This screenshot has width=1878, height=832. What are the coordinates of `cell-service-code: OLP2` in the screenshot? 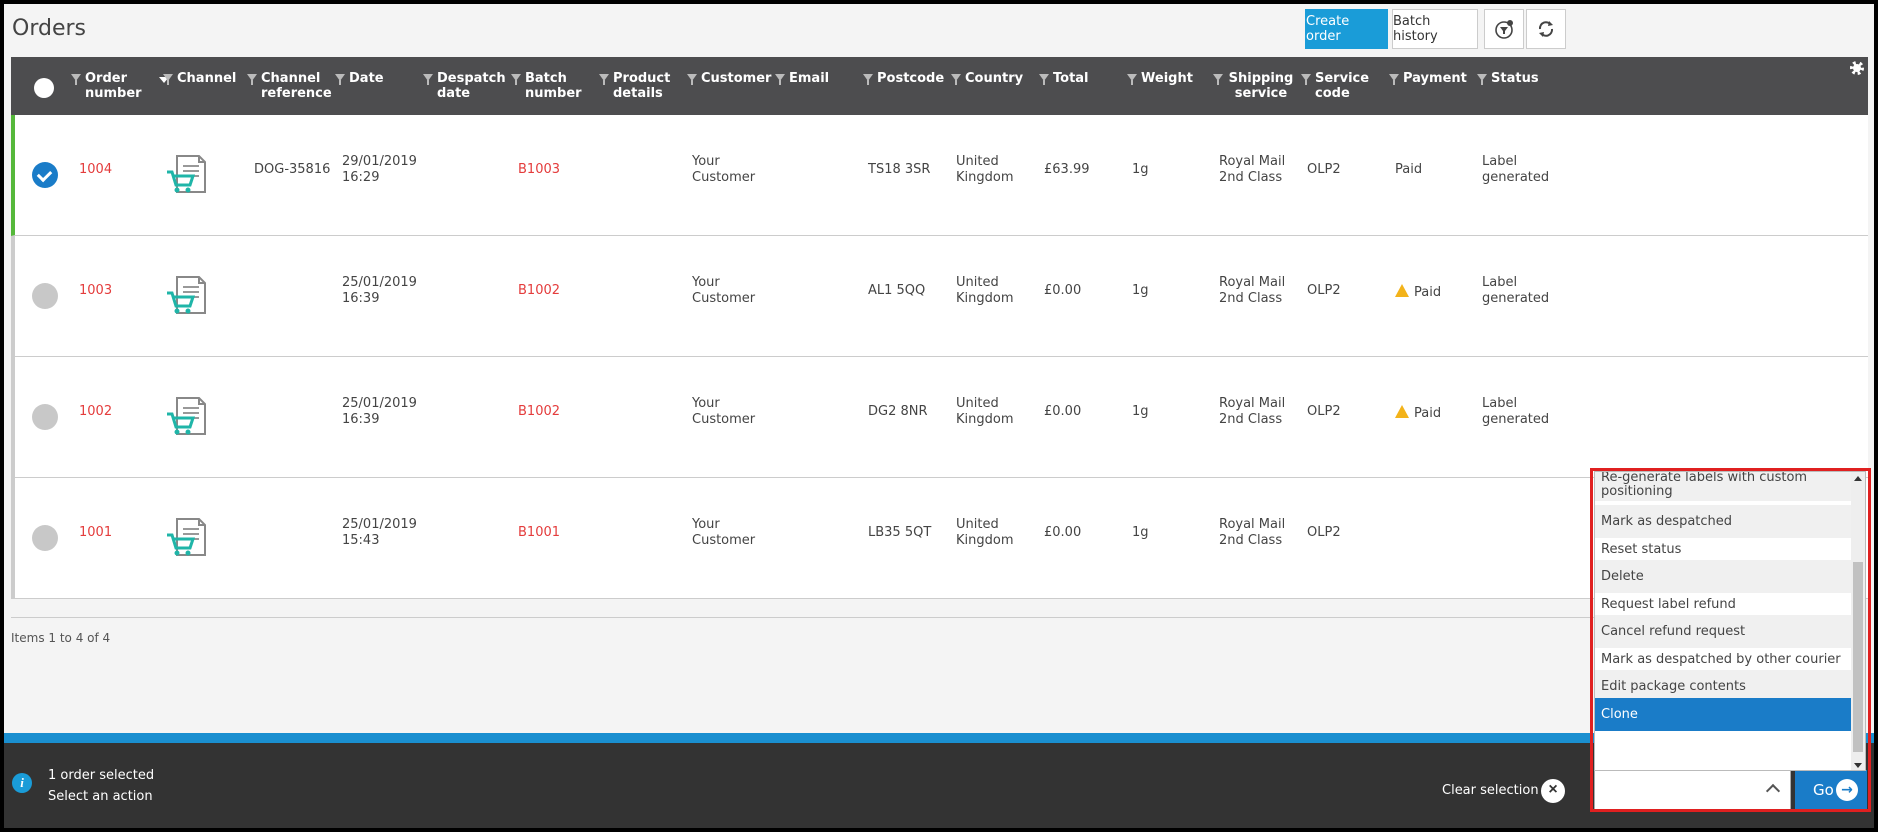 It's located at (1324, 532).